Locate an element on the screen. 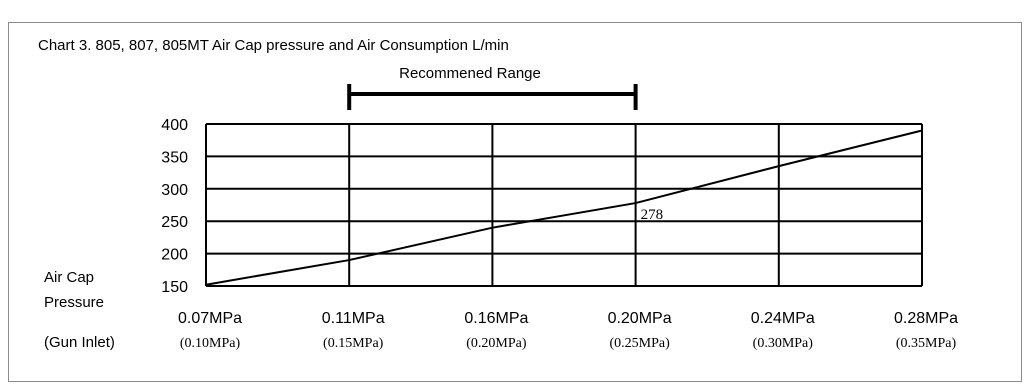 This screenshot has height=392, width=1033. y-tick-label: 250 is located at coordinates (174, 222).